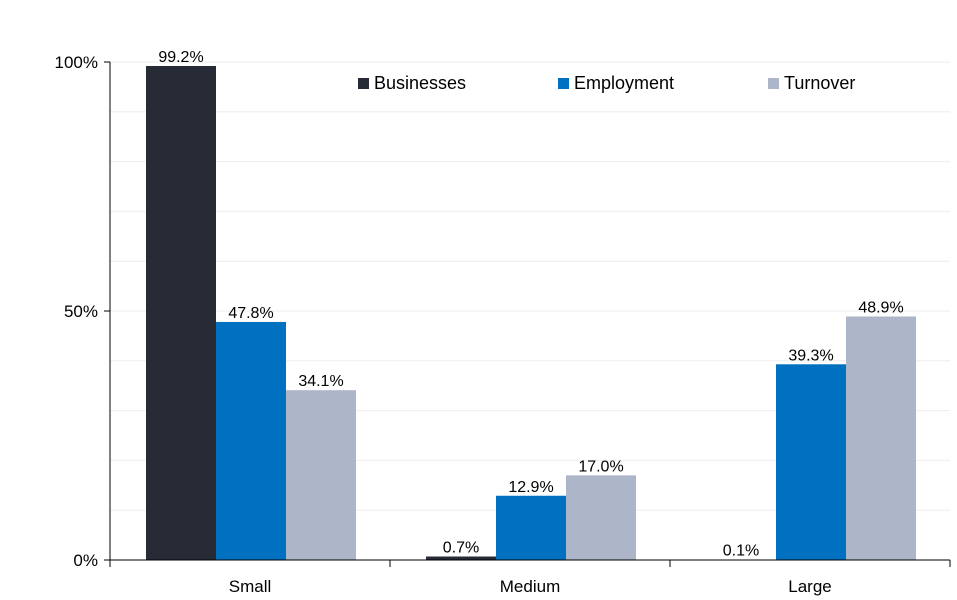  What do you see at coordinates (600, 466) in the screenshot?
I see `data-label-turnover-medium: 17.0%` at bounding box center [600, 466].